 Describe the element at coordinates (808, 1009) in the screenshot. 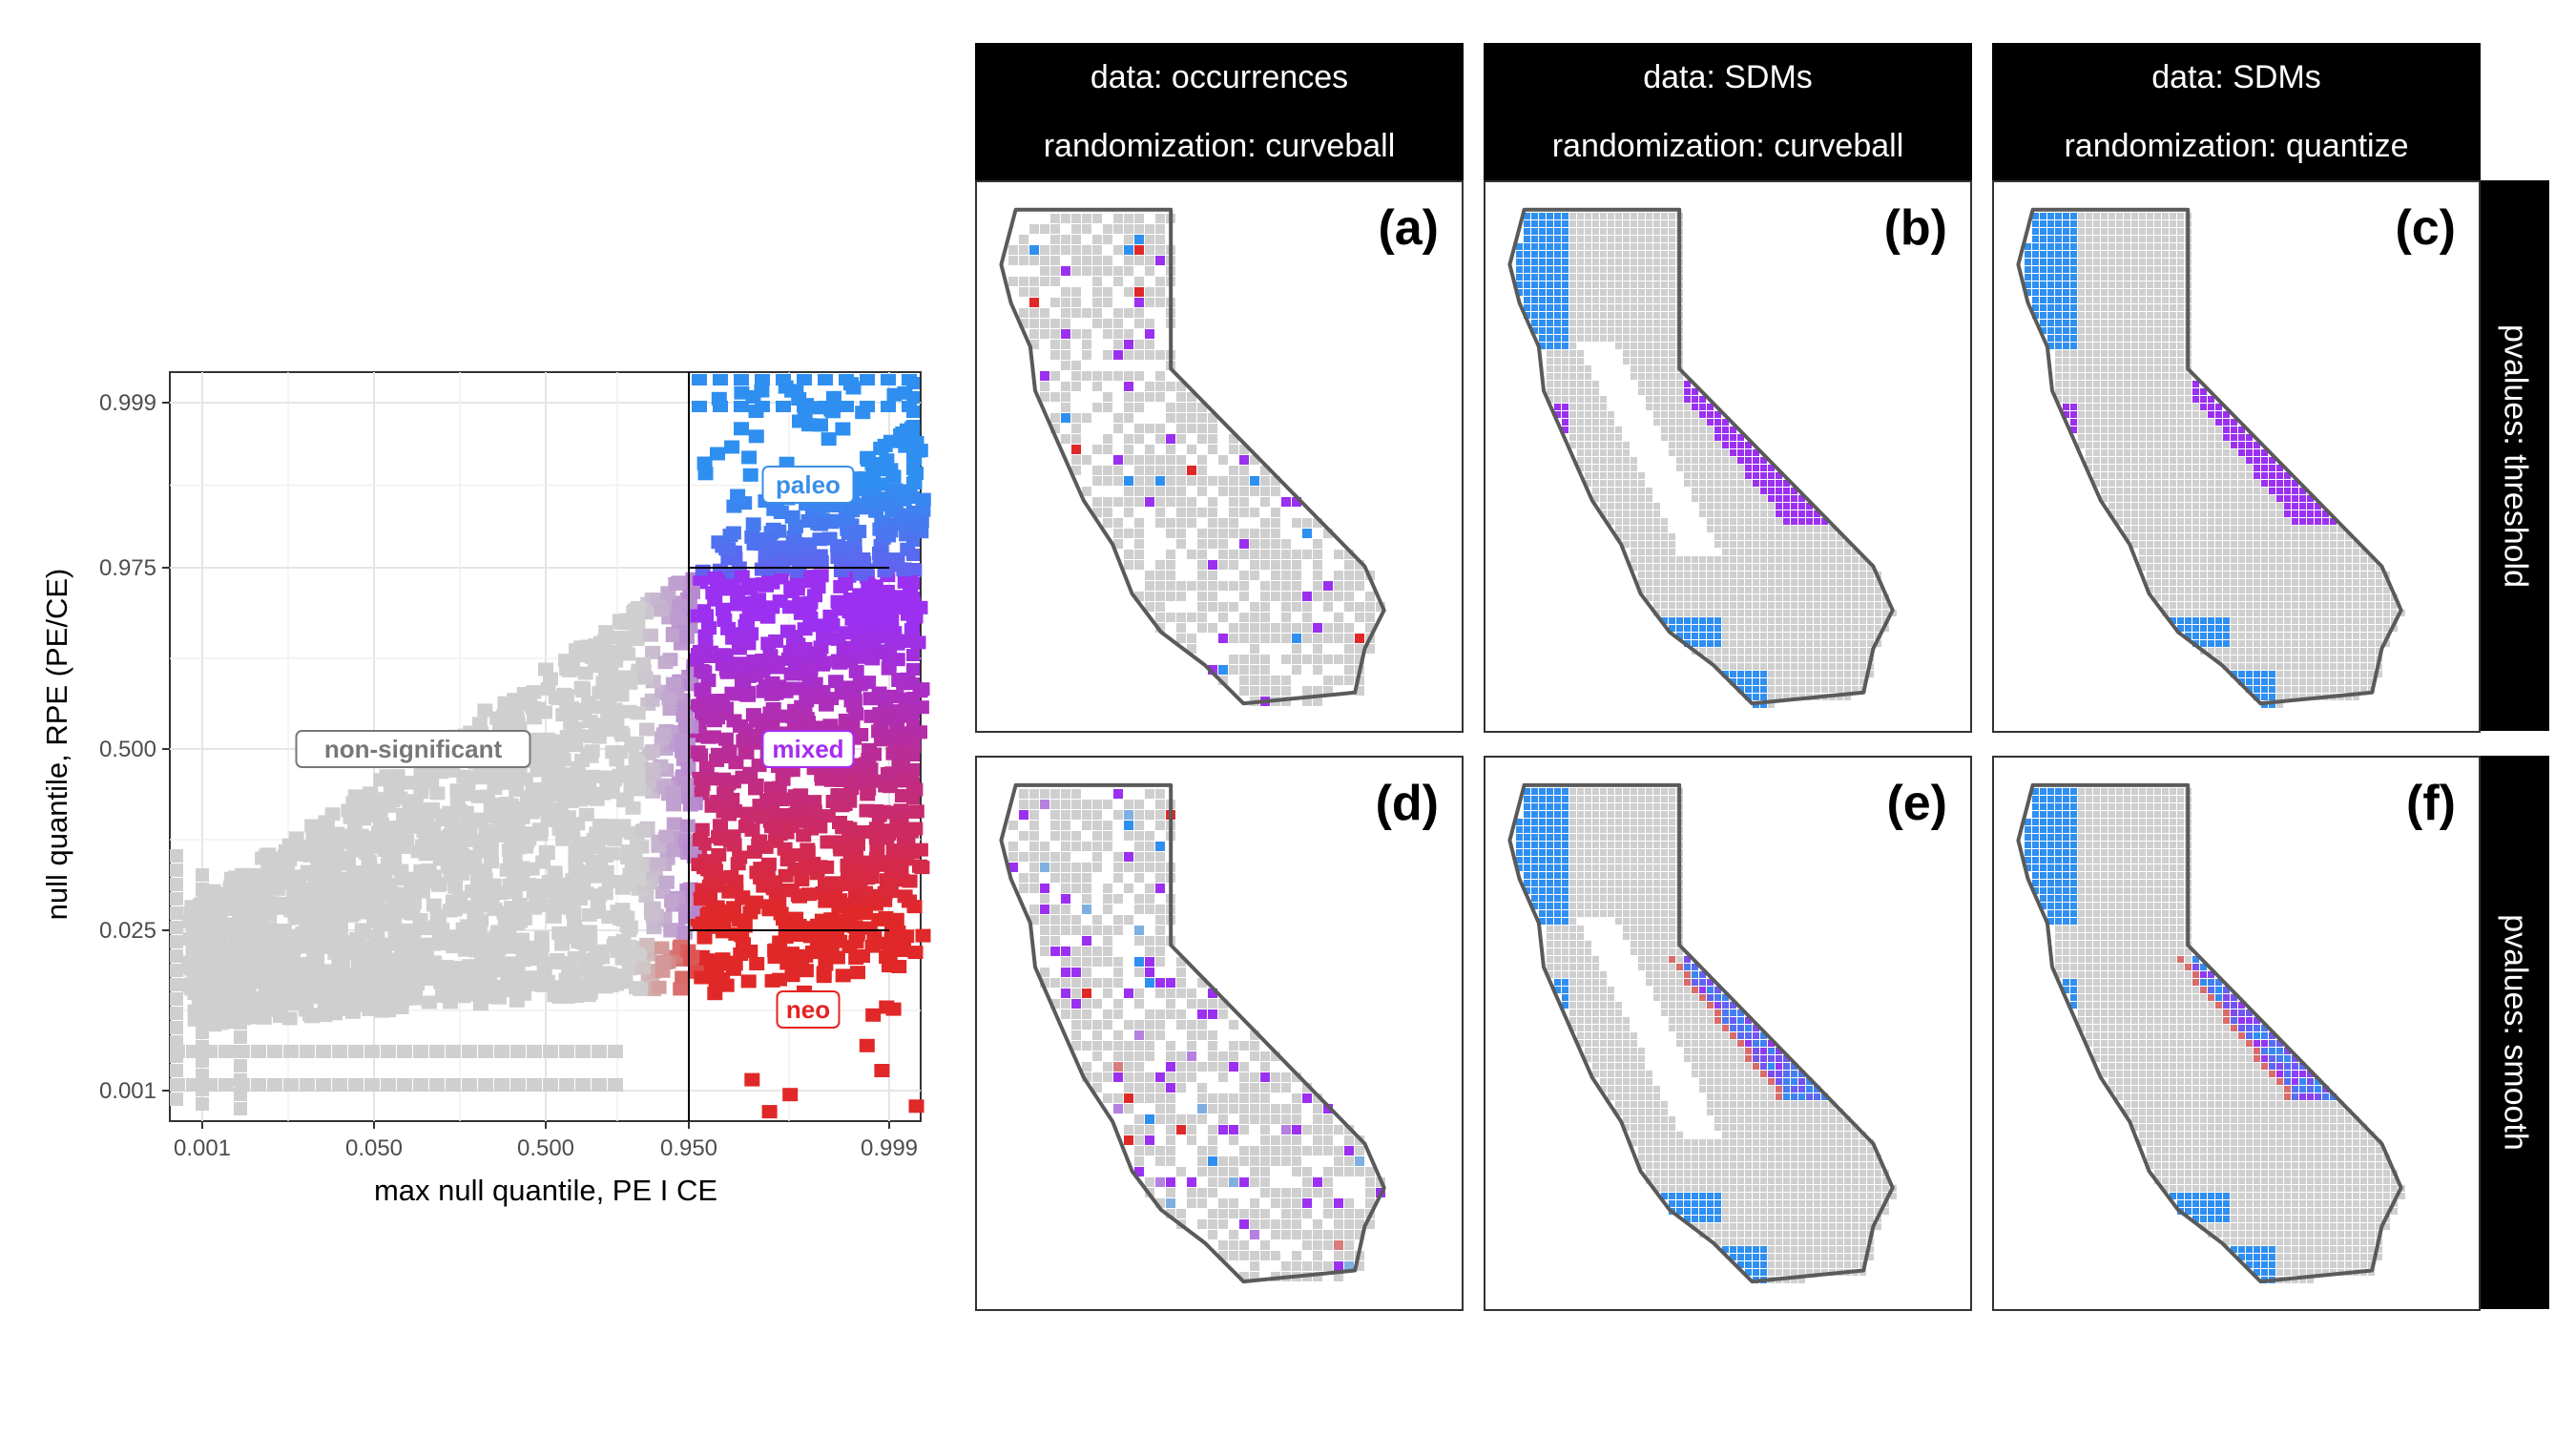

I see `region-label-box` at that location.